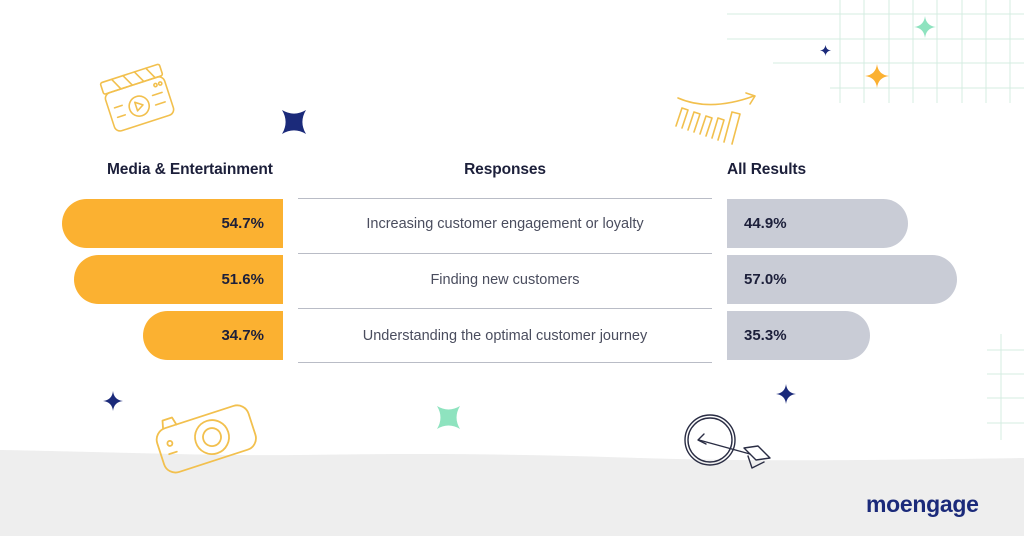 Image resolution: width=1024 pixels, height=536 pixels. What do you see at coordinates (242, 279) in the screenshot?
I see `media-value: 51.6%` at bounding box center [242, 279].